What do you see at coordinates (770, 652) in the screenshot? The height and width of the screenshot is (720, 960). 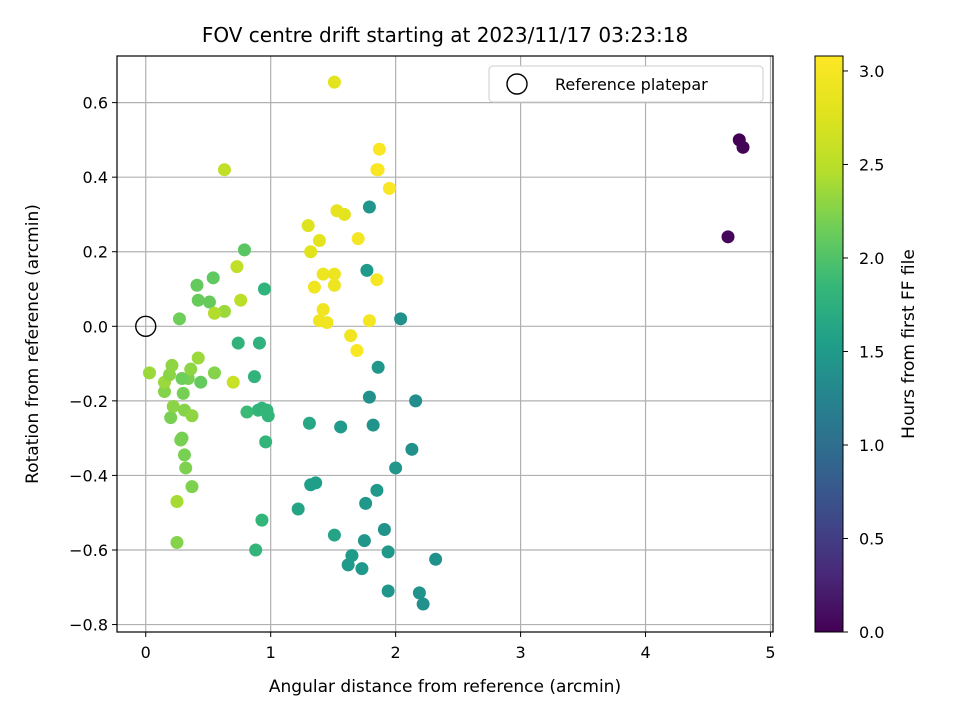 I see `x-tick-label: 5` at bounding box center [770, 652].